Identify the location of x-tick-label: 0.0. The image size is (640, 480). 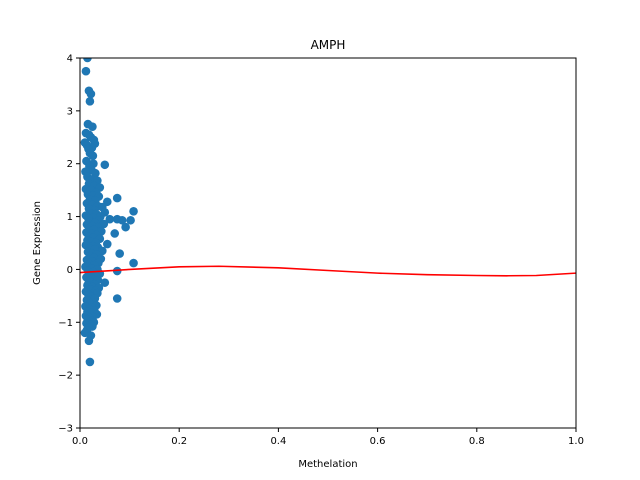
(80, 441).